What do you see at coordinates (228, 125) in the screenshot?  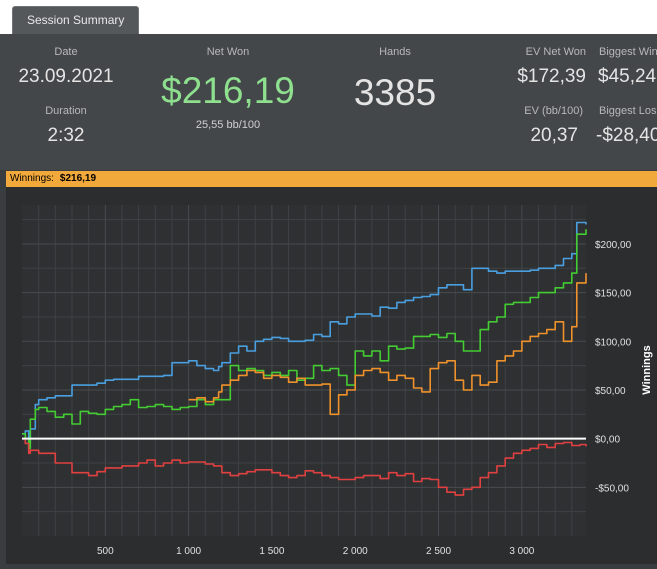 I see `net-won-bb-per-100: 25,55 bb/100` at bounding box center [228, 125].